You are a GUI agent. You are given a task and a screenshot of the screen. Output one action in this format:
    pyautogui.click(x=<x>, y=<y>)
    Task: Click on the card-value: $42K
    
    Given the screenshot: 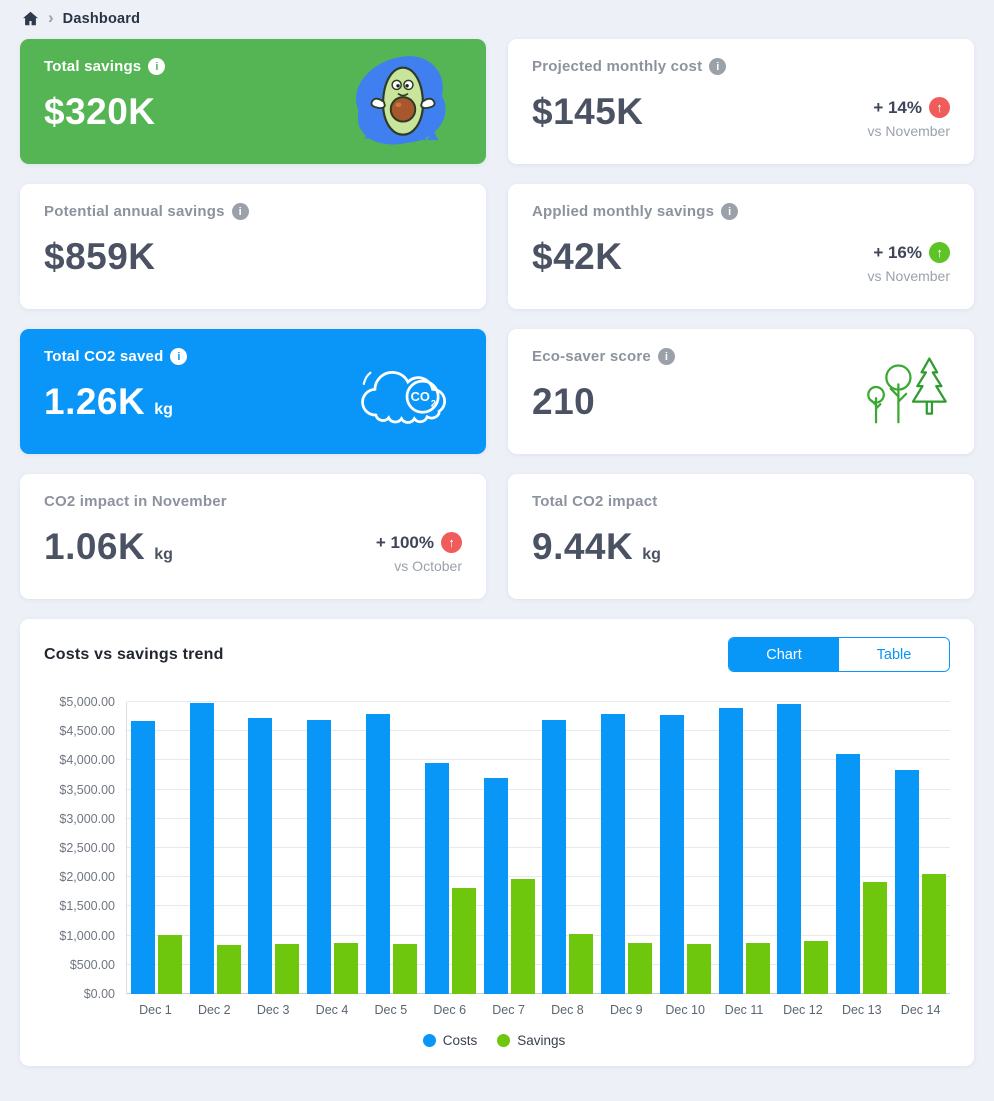 What is the action you would take?
    pyautogui.click(x=577, y=256)
    